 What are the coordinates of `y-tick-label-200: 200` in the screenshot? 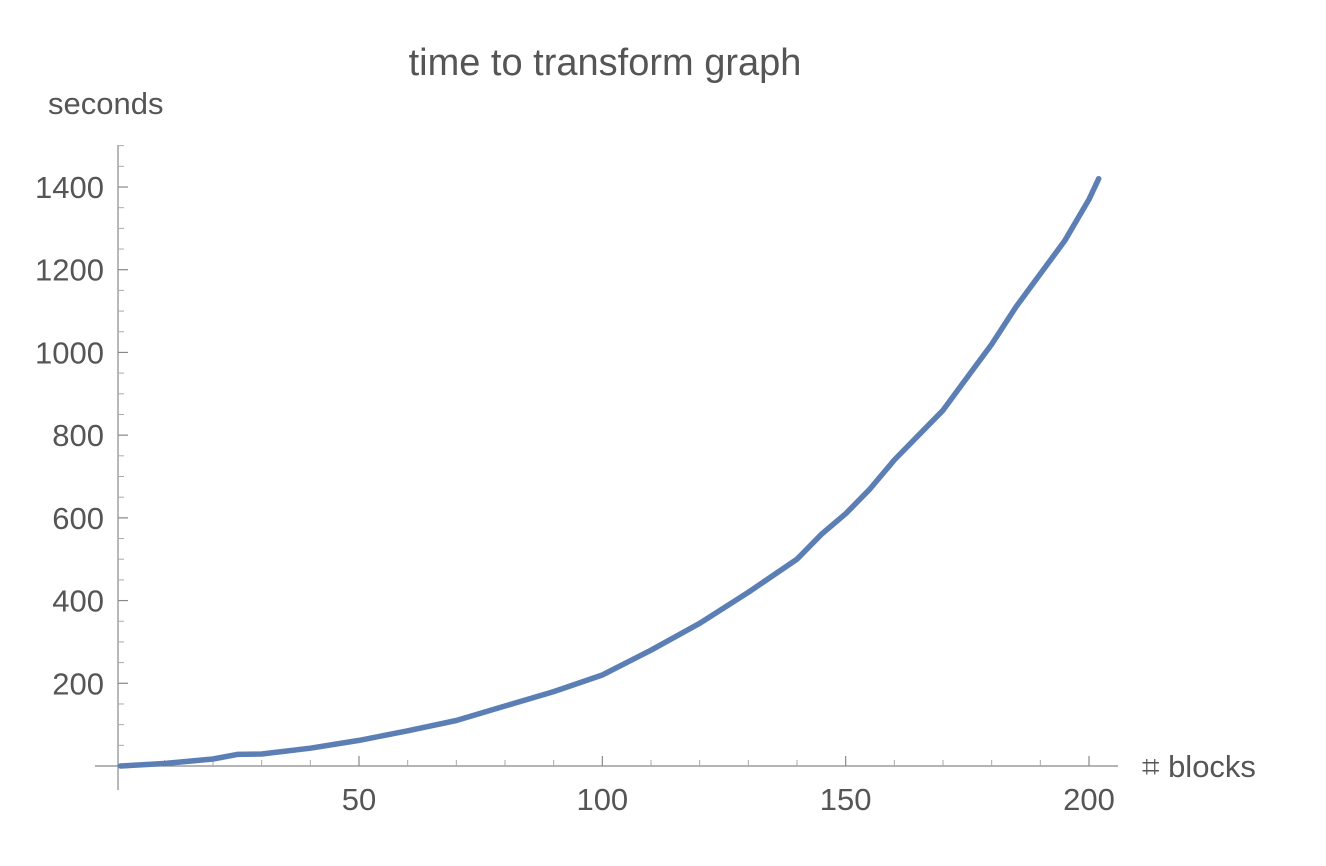 It's located at (78, 683).